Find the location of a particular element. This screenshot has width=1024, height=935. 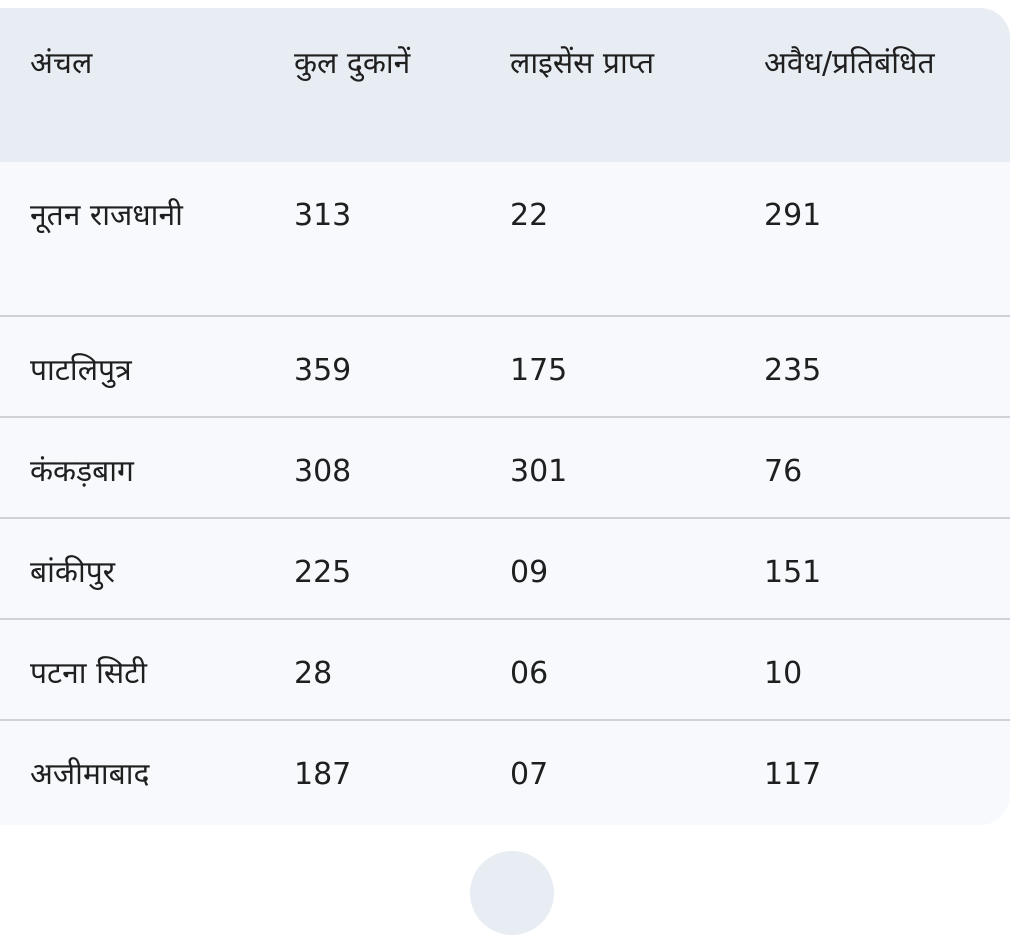

table-row: पटना सिटी 28 06 10 is located at coordinates (505, 669).